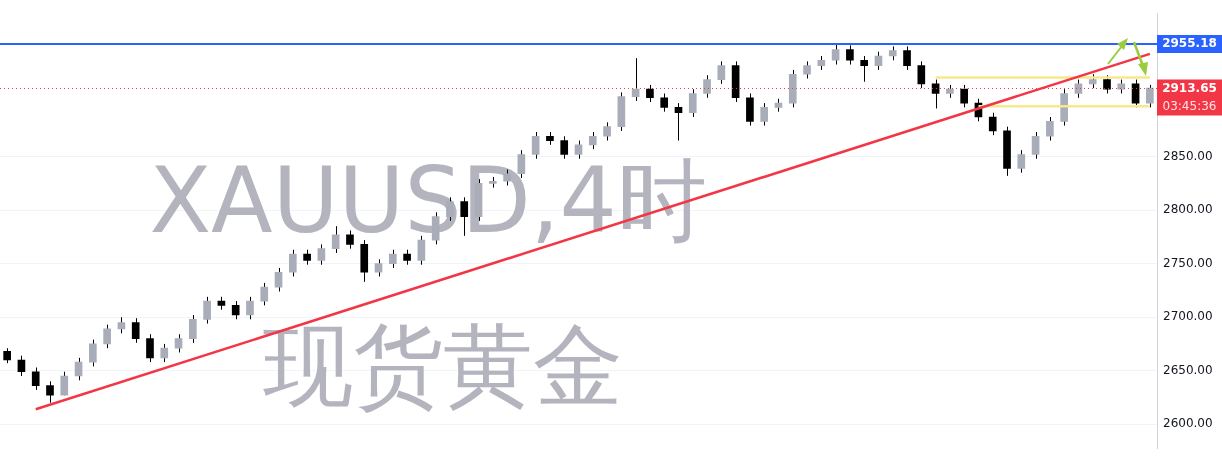 The image size is (1222, 462). What do you see at coordinates (1189, 43) in the screenshot?
I see `ref-line-label: 2955.18` at bounding box center [1189, 43].